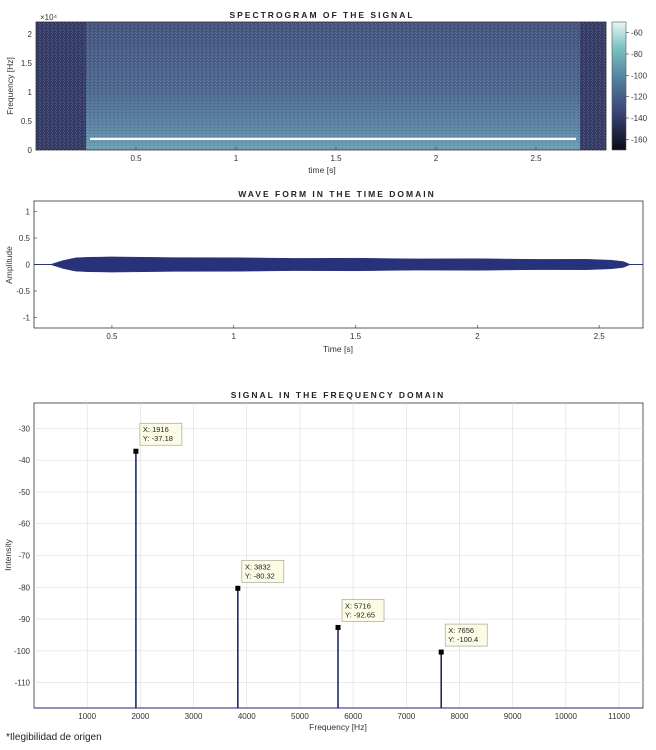 This screenshot has height=750, width=656. What do you see at coordinates (460, 716) in the screenshot?
I see `spectrum-x-tick-label: 8000` at bounding box center [460, 716].